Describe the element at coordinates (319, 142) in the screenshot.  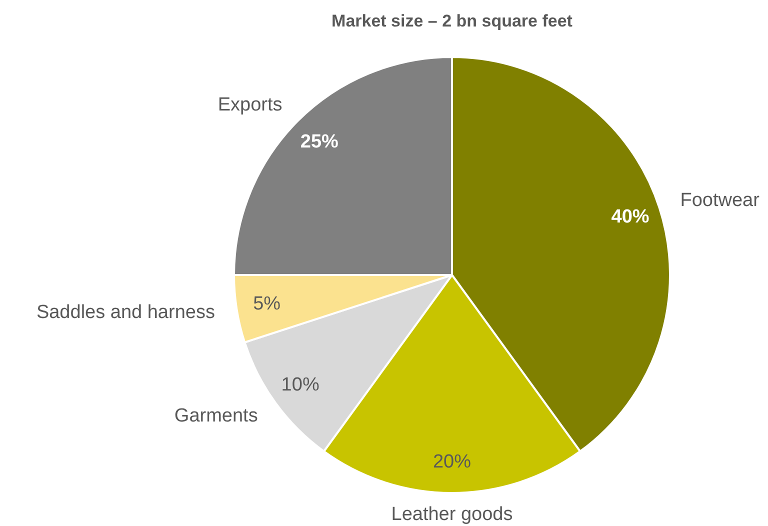
I see `data-label: 25%` at that location.